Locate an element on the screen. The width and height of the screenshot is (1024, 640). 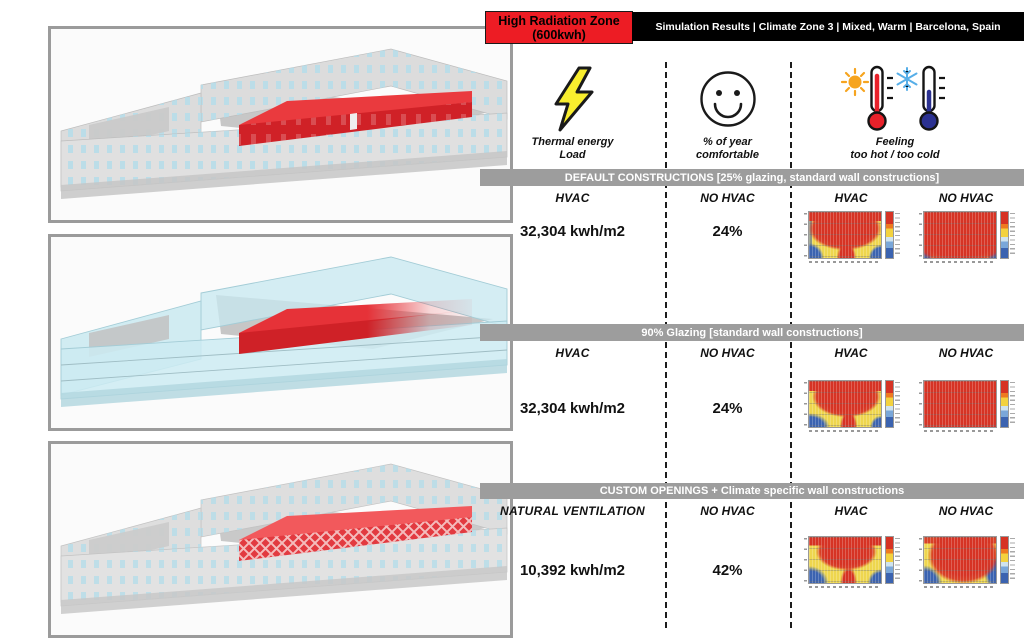
metric-label-line1: Feeling is located at coordinates (895, 142).